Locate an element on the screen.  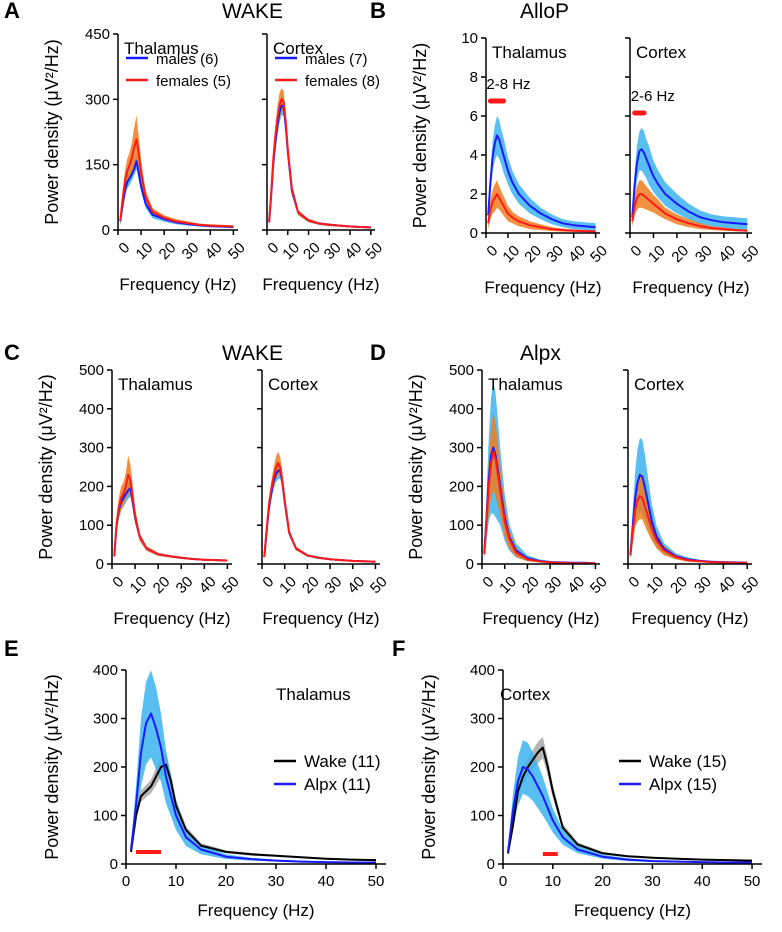
y-tick-label: 450 is located at coordinates (97, 34).